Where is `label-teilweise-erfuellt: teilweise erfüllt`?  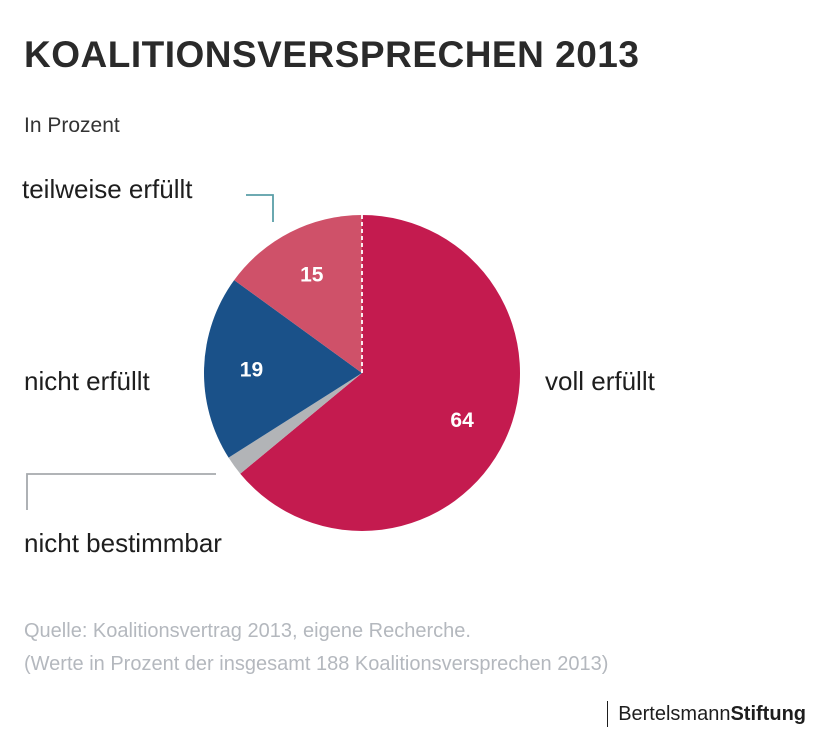 label-teilweise-erfuellt: teilweise erfüllt is located at coordinates (107, 189).